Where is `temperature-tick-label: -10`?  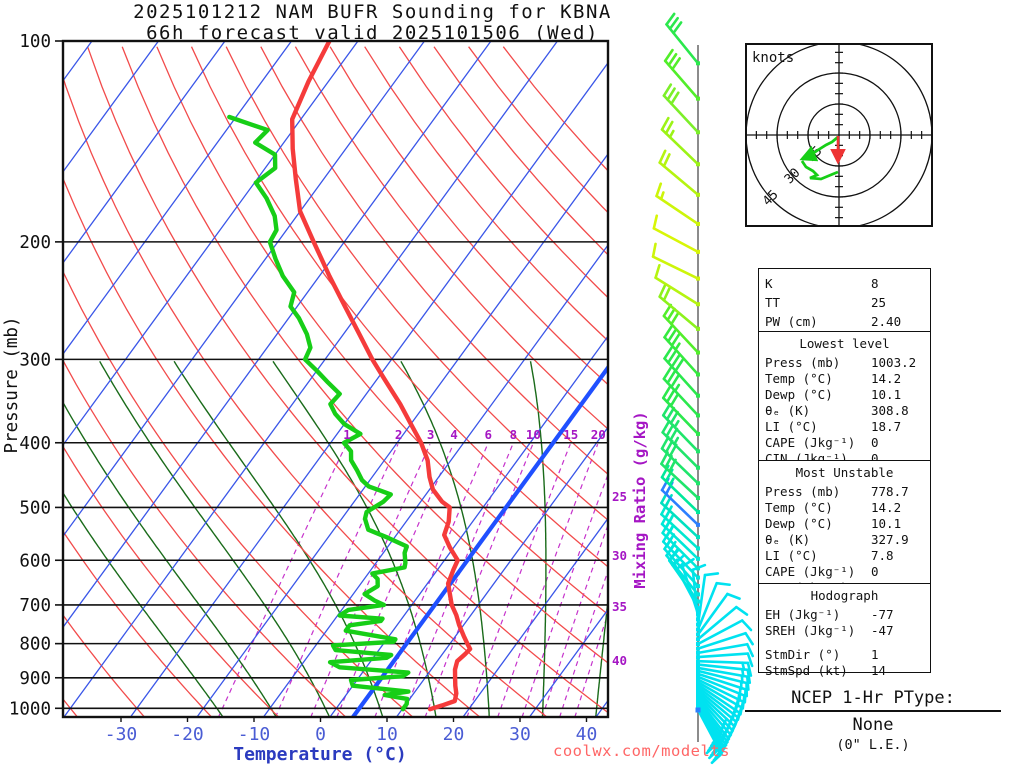 temperature-tick-label: -10 is located at coordinates (254, 734).